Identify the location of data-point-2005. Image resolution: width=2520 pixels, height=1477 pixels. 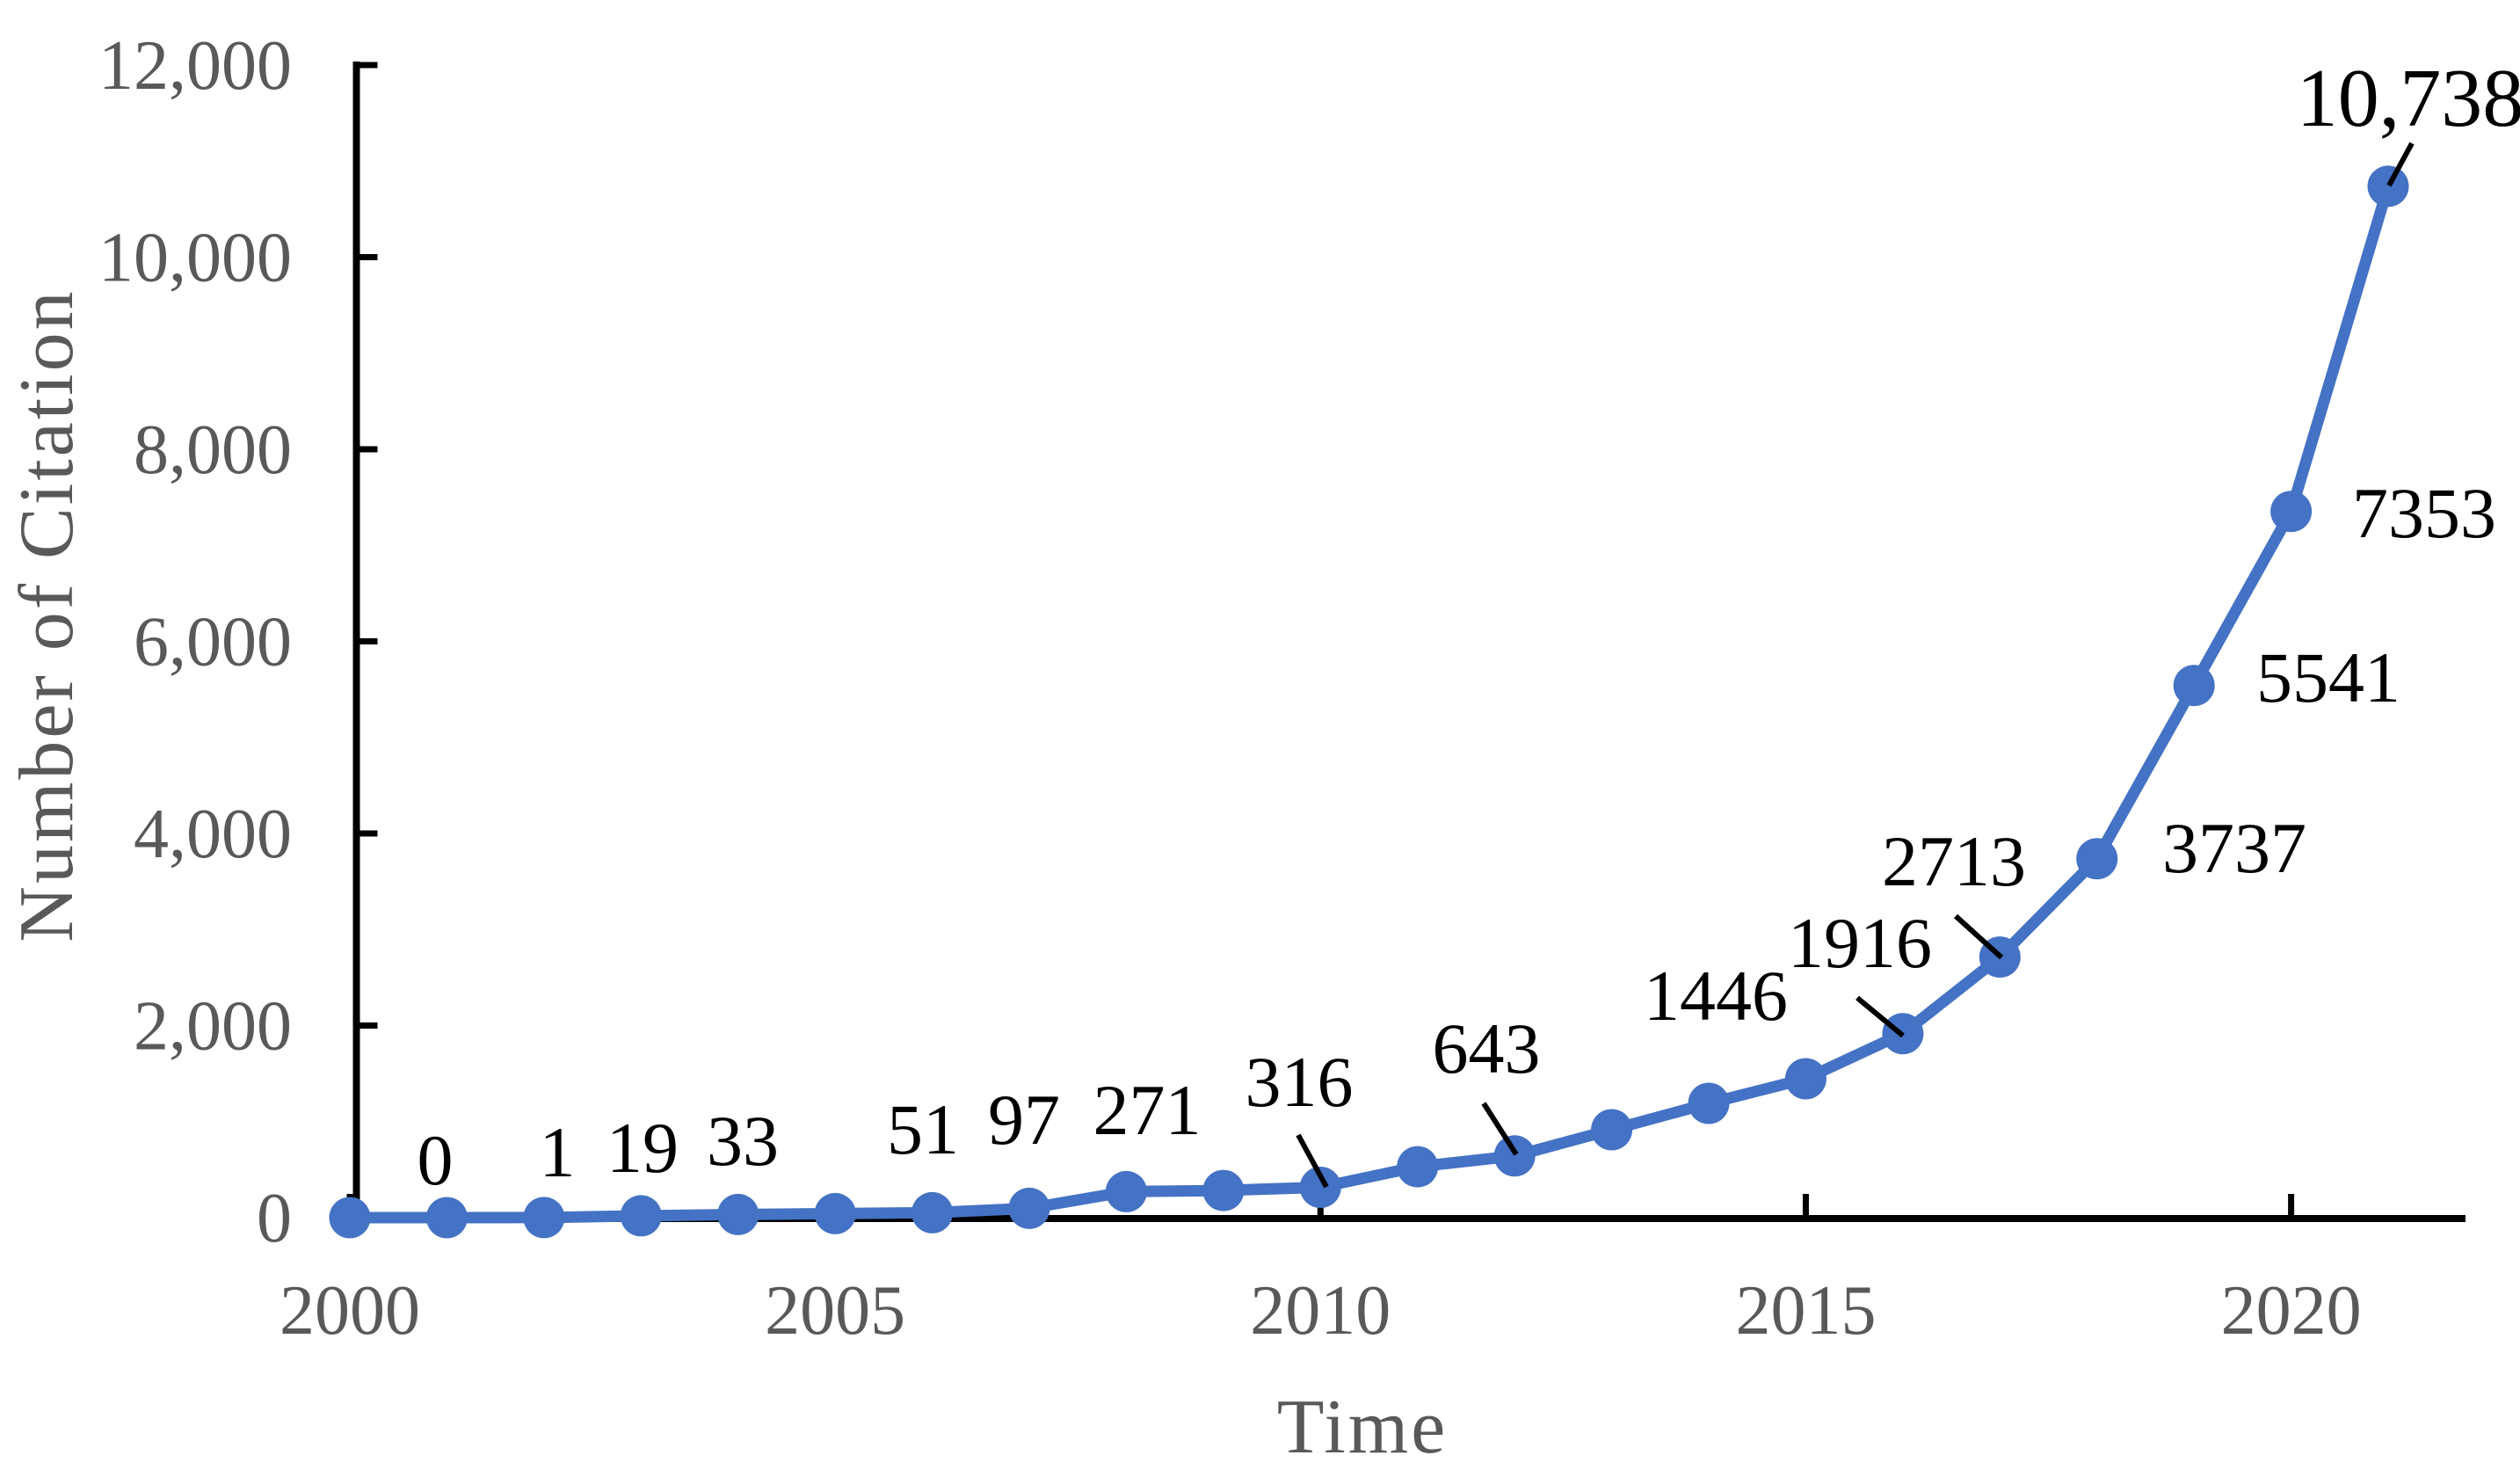
(835, 1213).